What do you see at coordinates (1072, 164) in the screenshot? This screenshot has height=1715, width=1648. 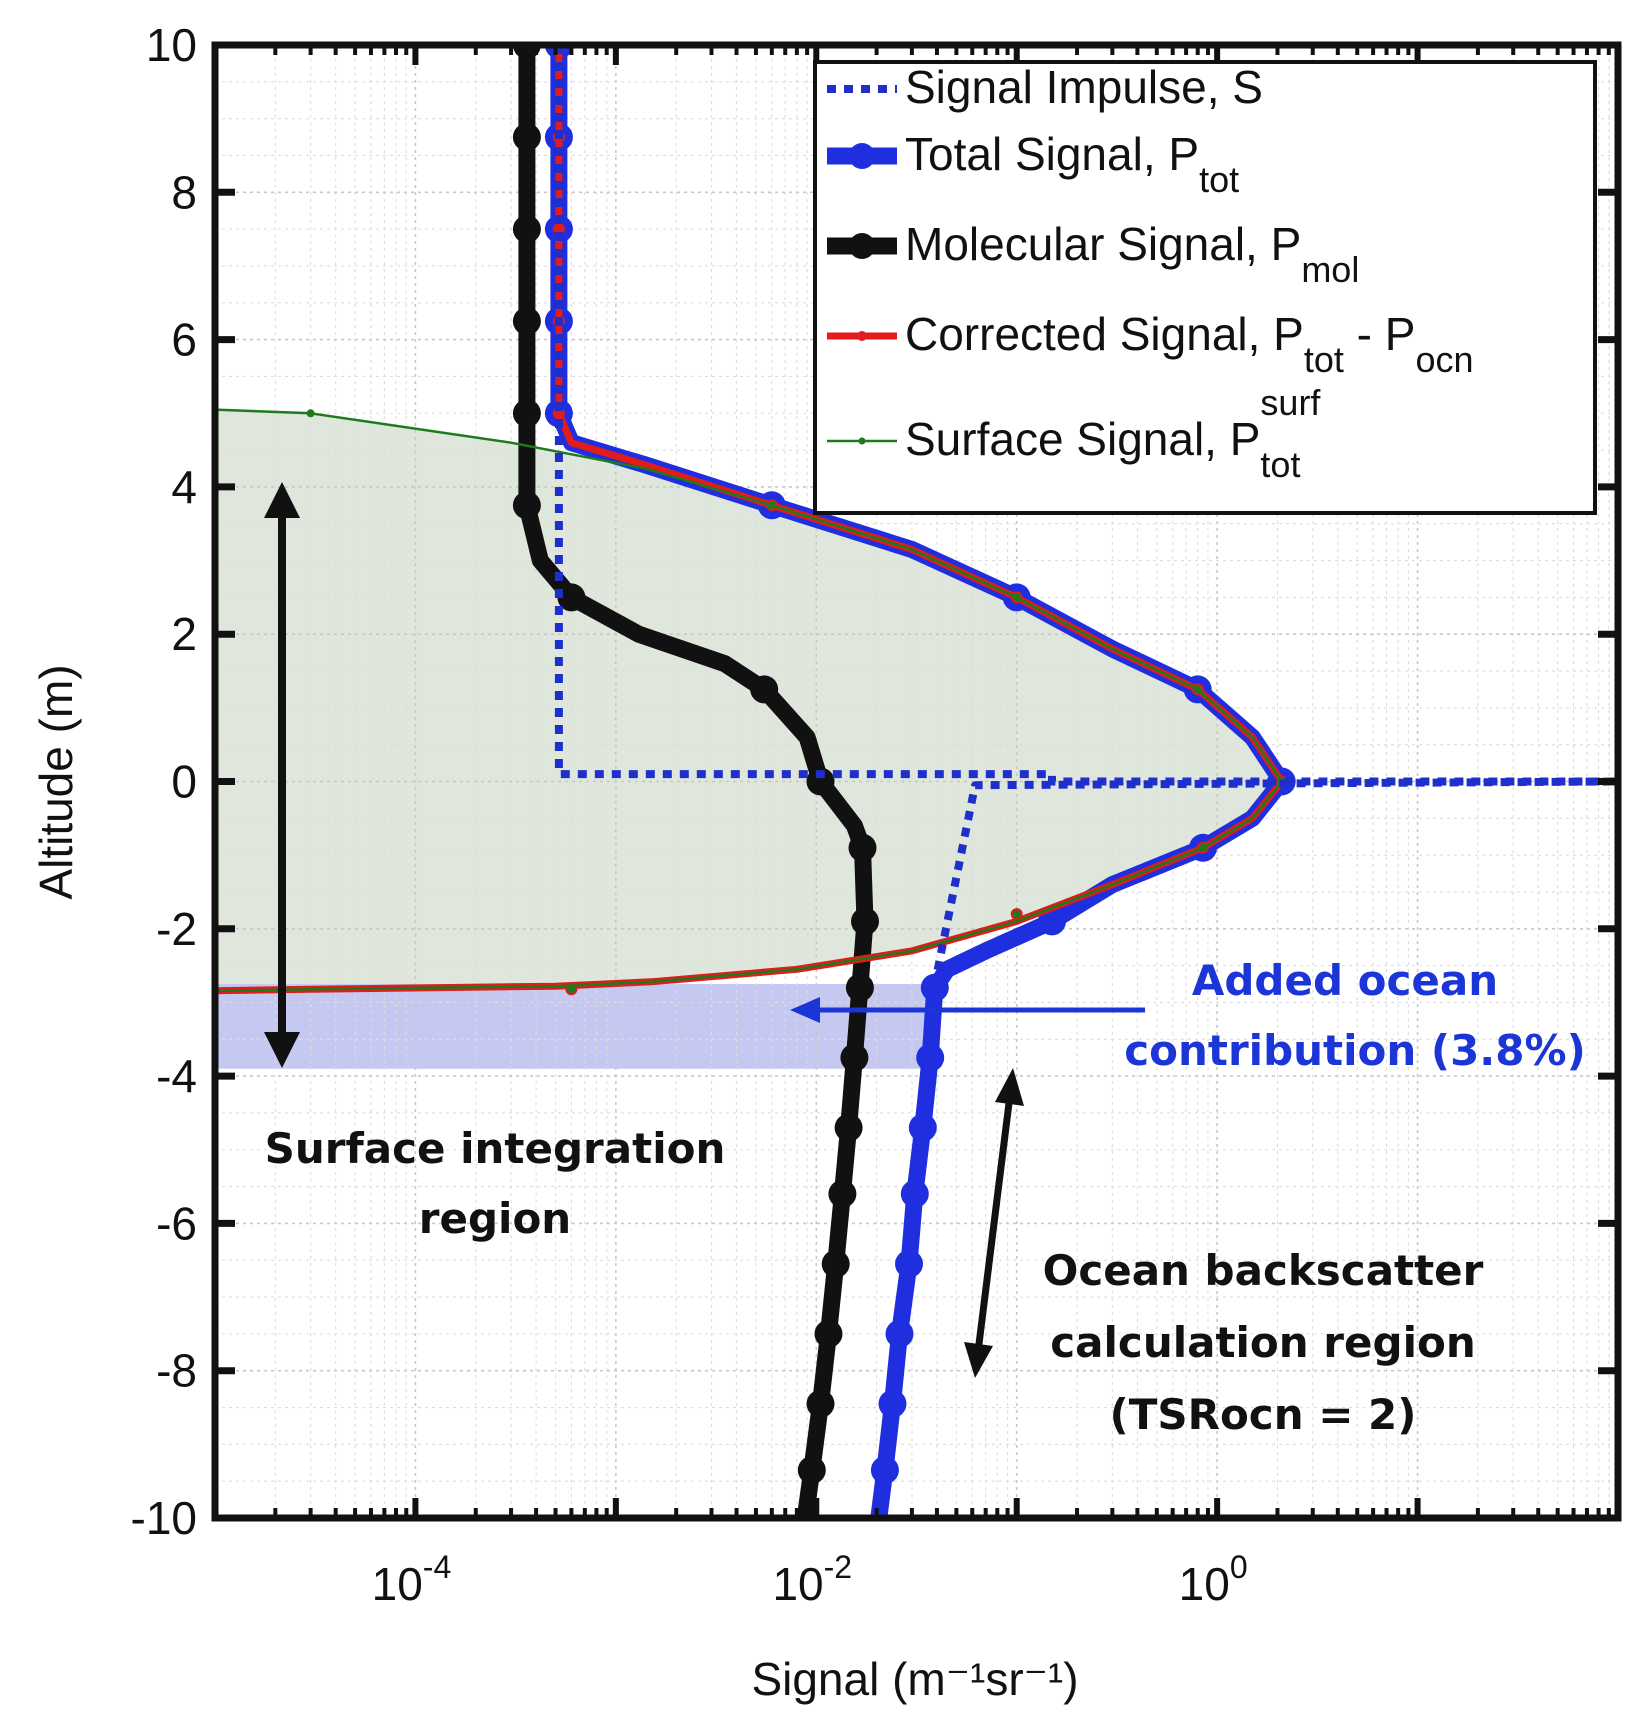 I see `legend-label-total: Total Signal, Ptot` at bounding box center [1072, 164].